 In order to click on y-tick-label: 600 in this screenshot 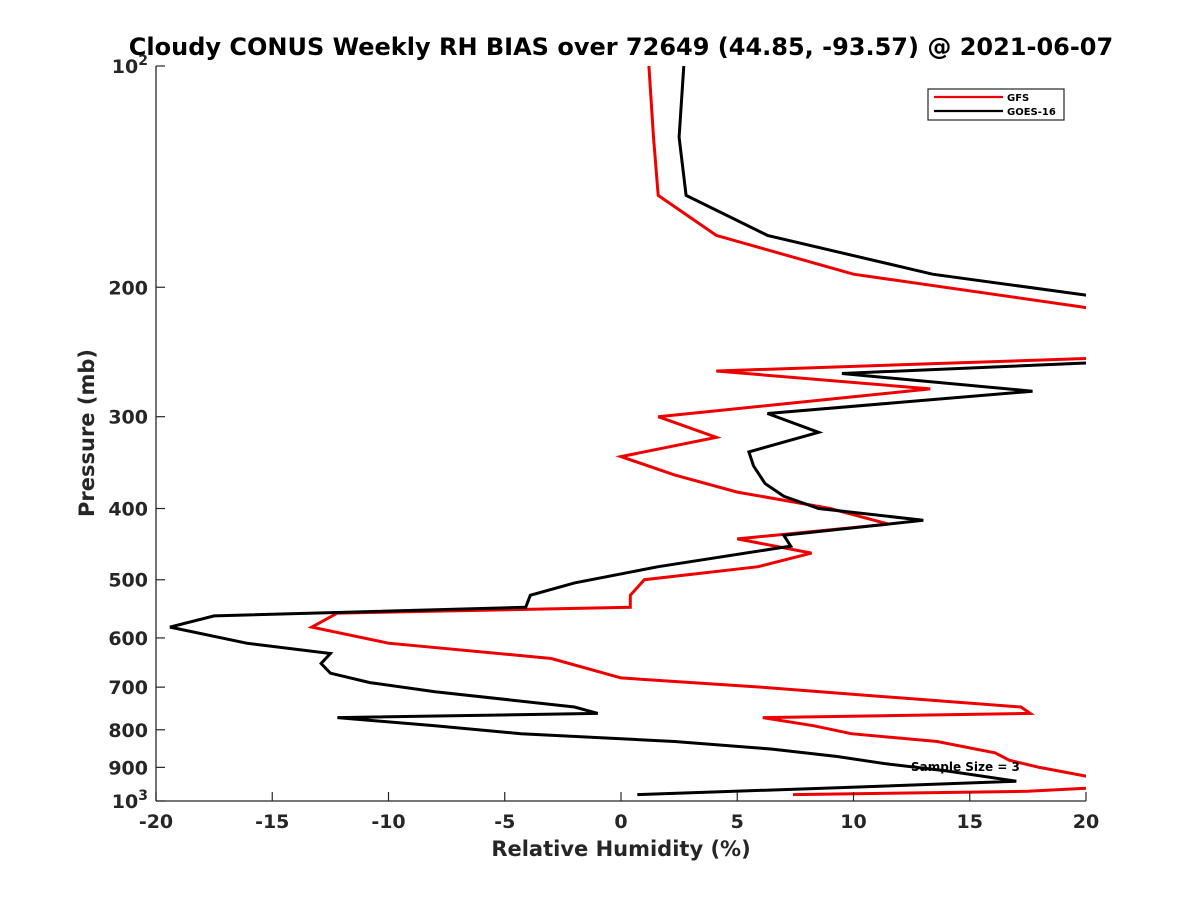, I will do `click(128, 639)`.